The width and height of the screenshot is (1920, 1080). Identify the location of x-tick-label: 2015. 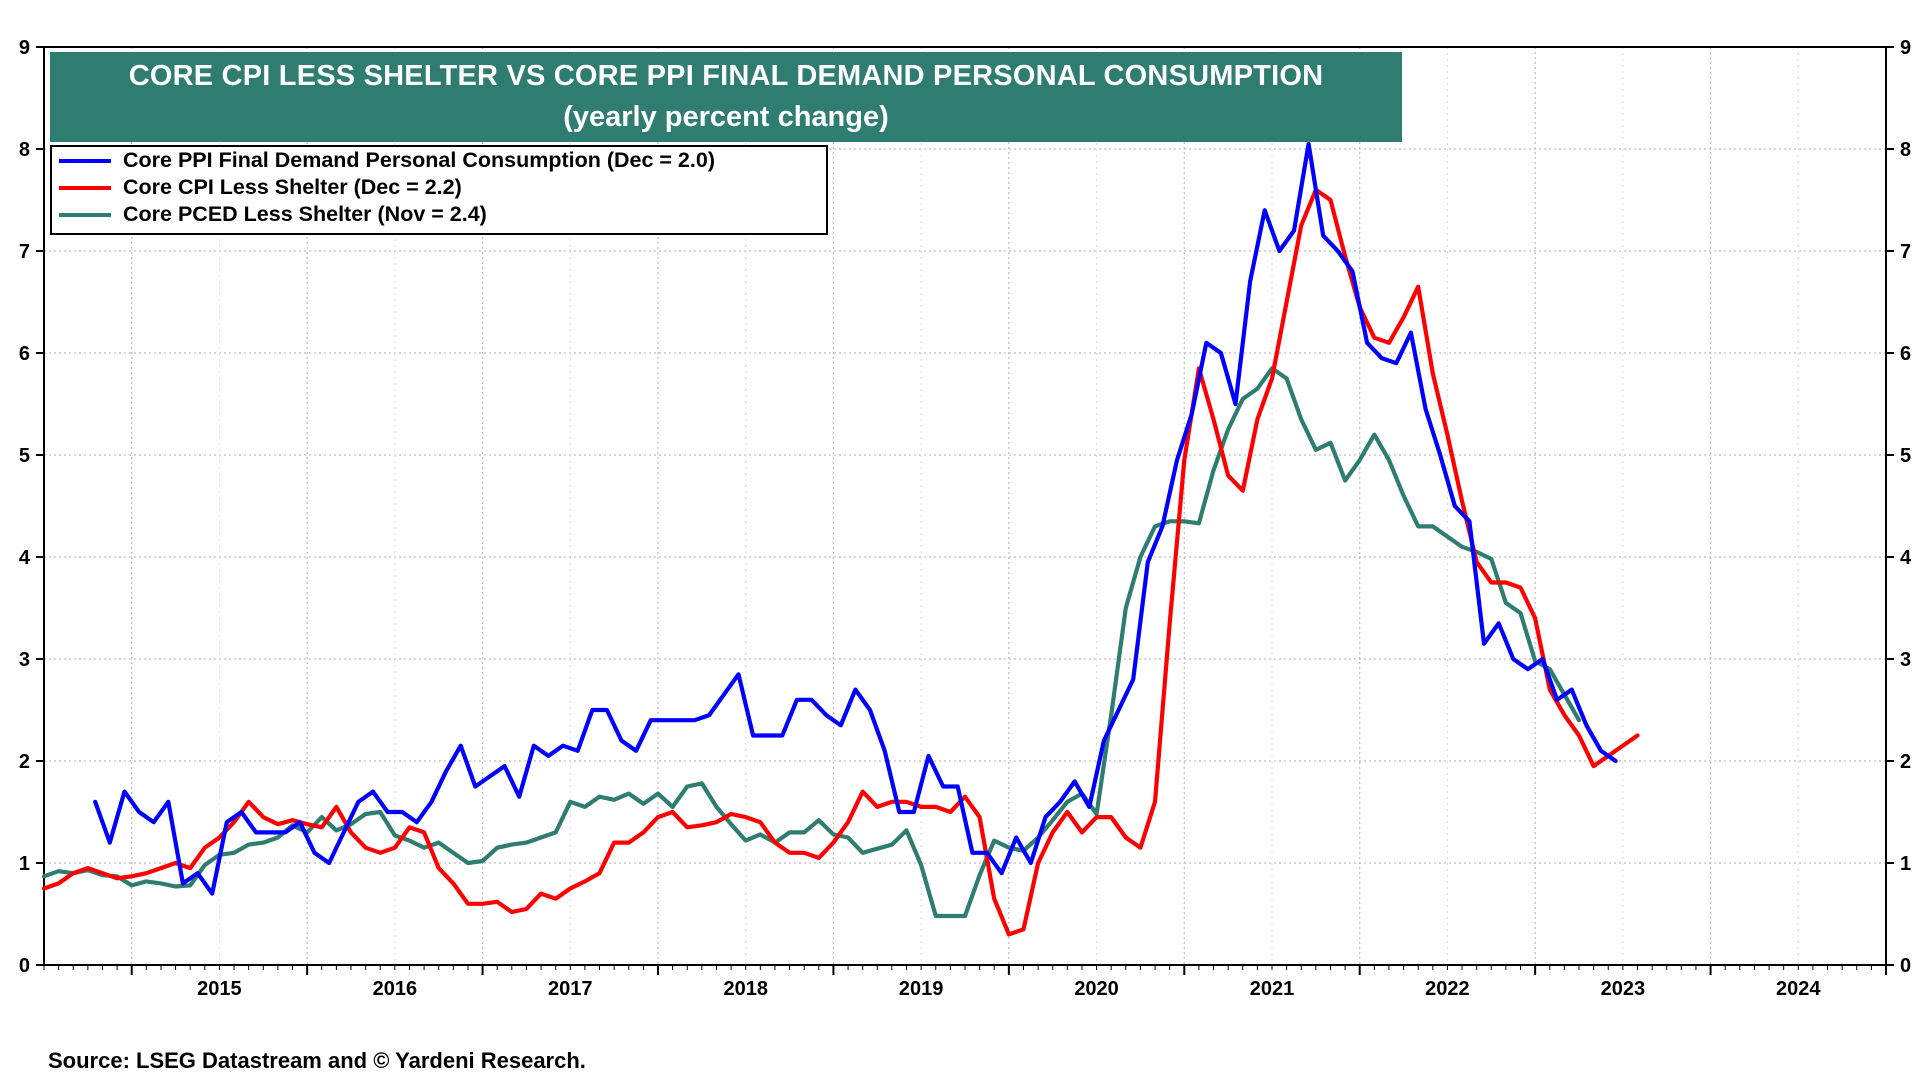
(219, 989).